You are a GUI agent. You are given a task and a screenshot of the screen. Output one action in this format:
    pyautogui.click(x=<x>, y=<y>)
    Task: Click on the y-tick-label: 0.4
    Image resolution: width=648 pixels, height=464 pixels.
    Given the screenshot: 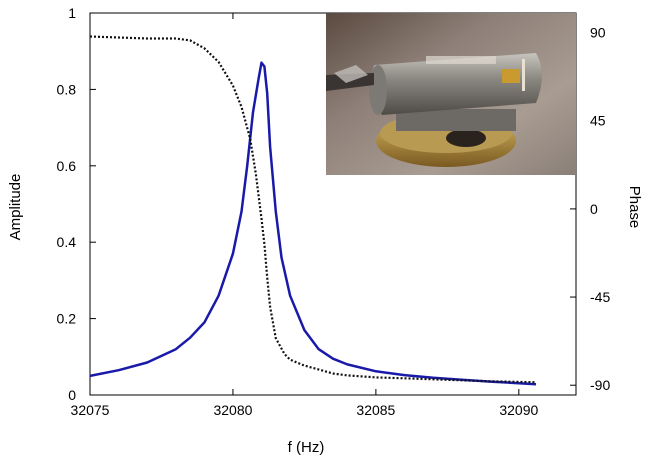 What is the action you would take?
    pyautogui.click(x=67, y=242)
    